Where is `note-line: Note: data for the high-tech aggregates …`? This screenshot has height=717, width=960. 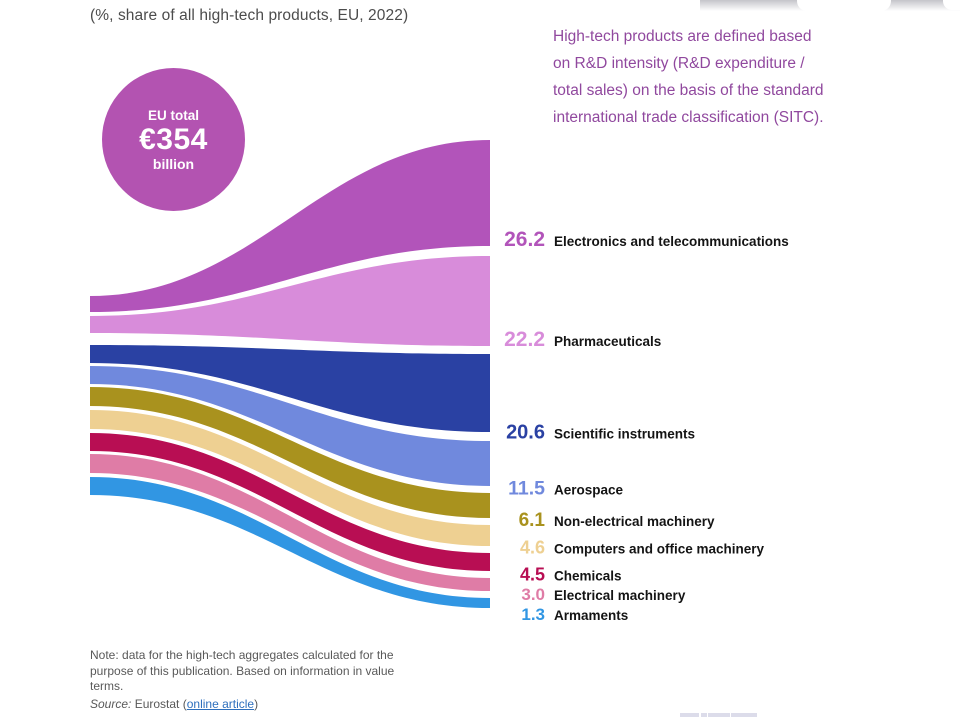 note-line: Note: data for the high-tech aggregates … is located at coordinates (242, 655).